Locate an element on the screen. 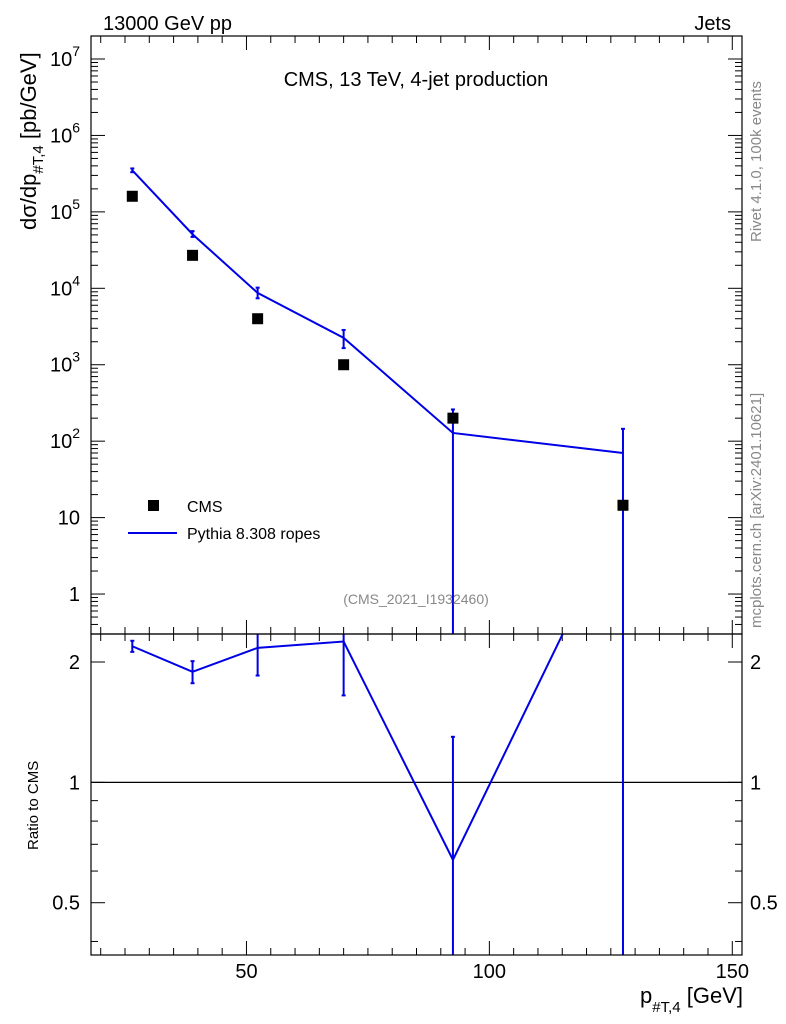  observable-group-label: Jets is located at coordinates (712, 24).